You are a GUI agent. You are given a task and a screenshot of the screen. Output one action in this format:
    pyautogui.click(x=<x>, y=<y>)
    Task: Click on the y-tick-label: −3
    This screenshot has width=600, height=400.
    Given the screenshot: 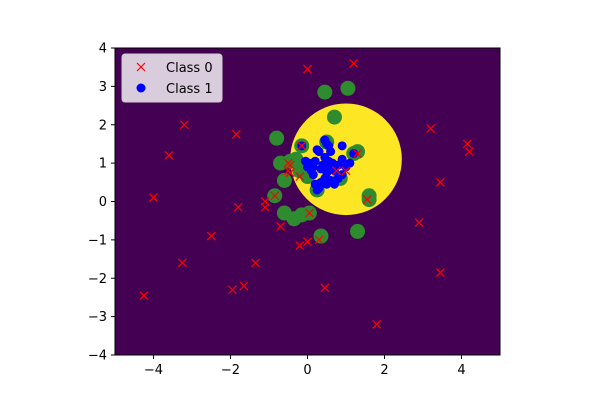 What is the action you would take?
    pyautogui.click(x=97, y=317)
    